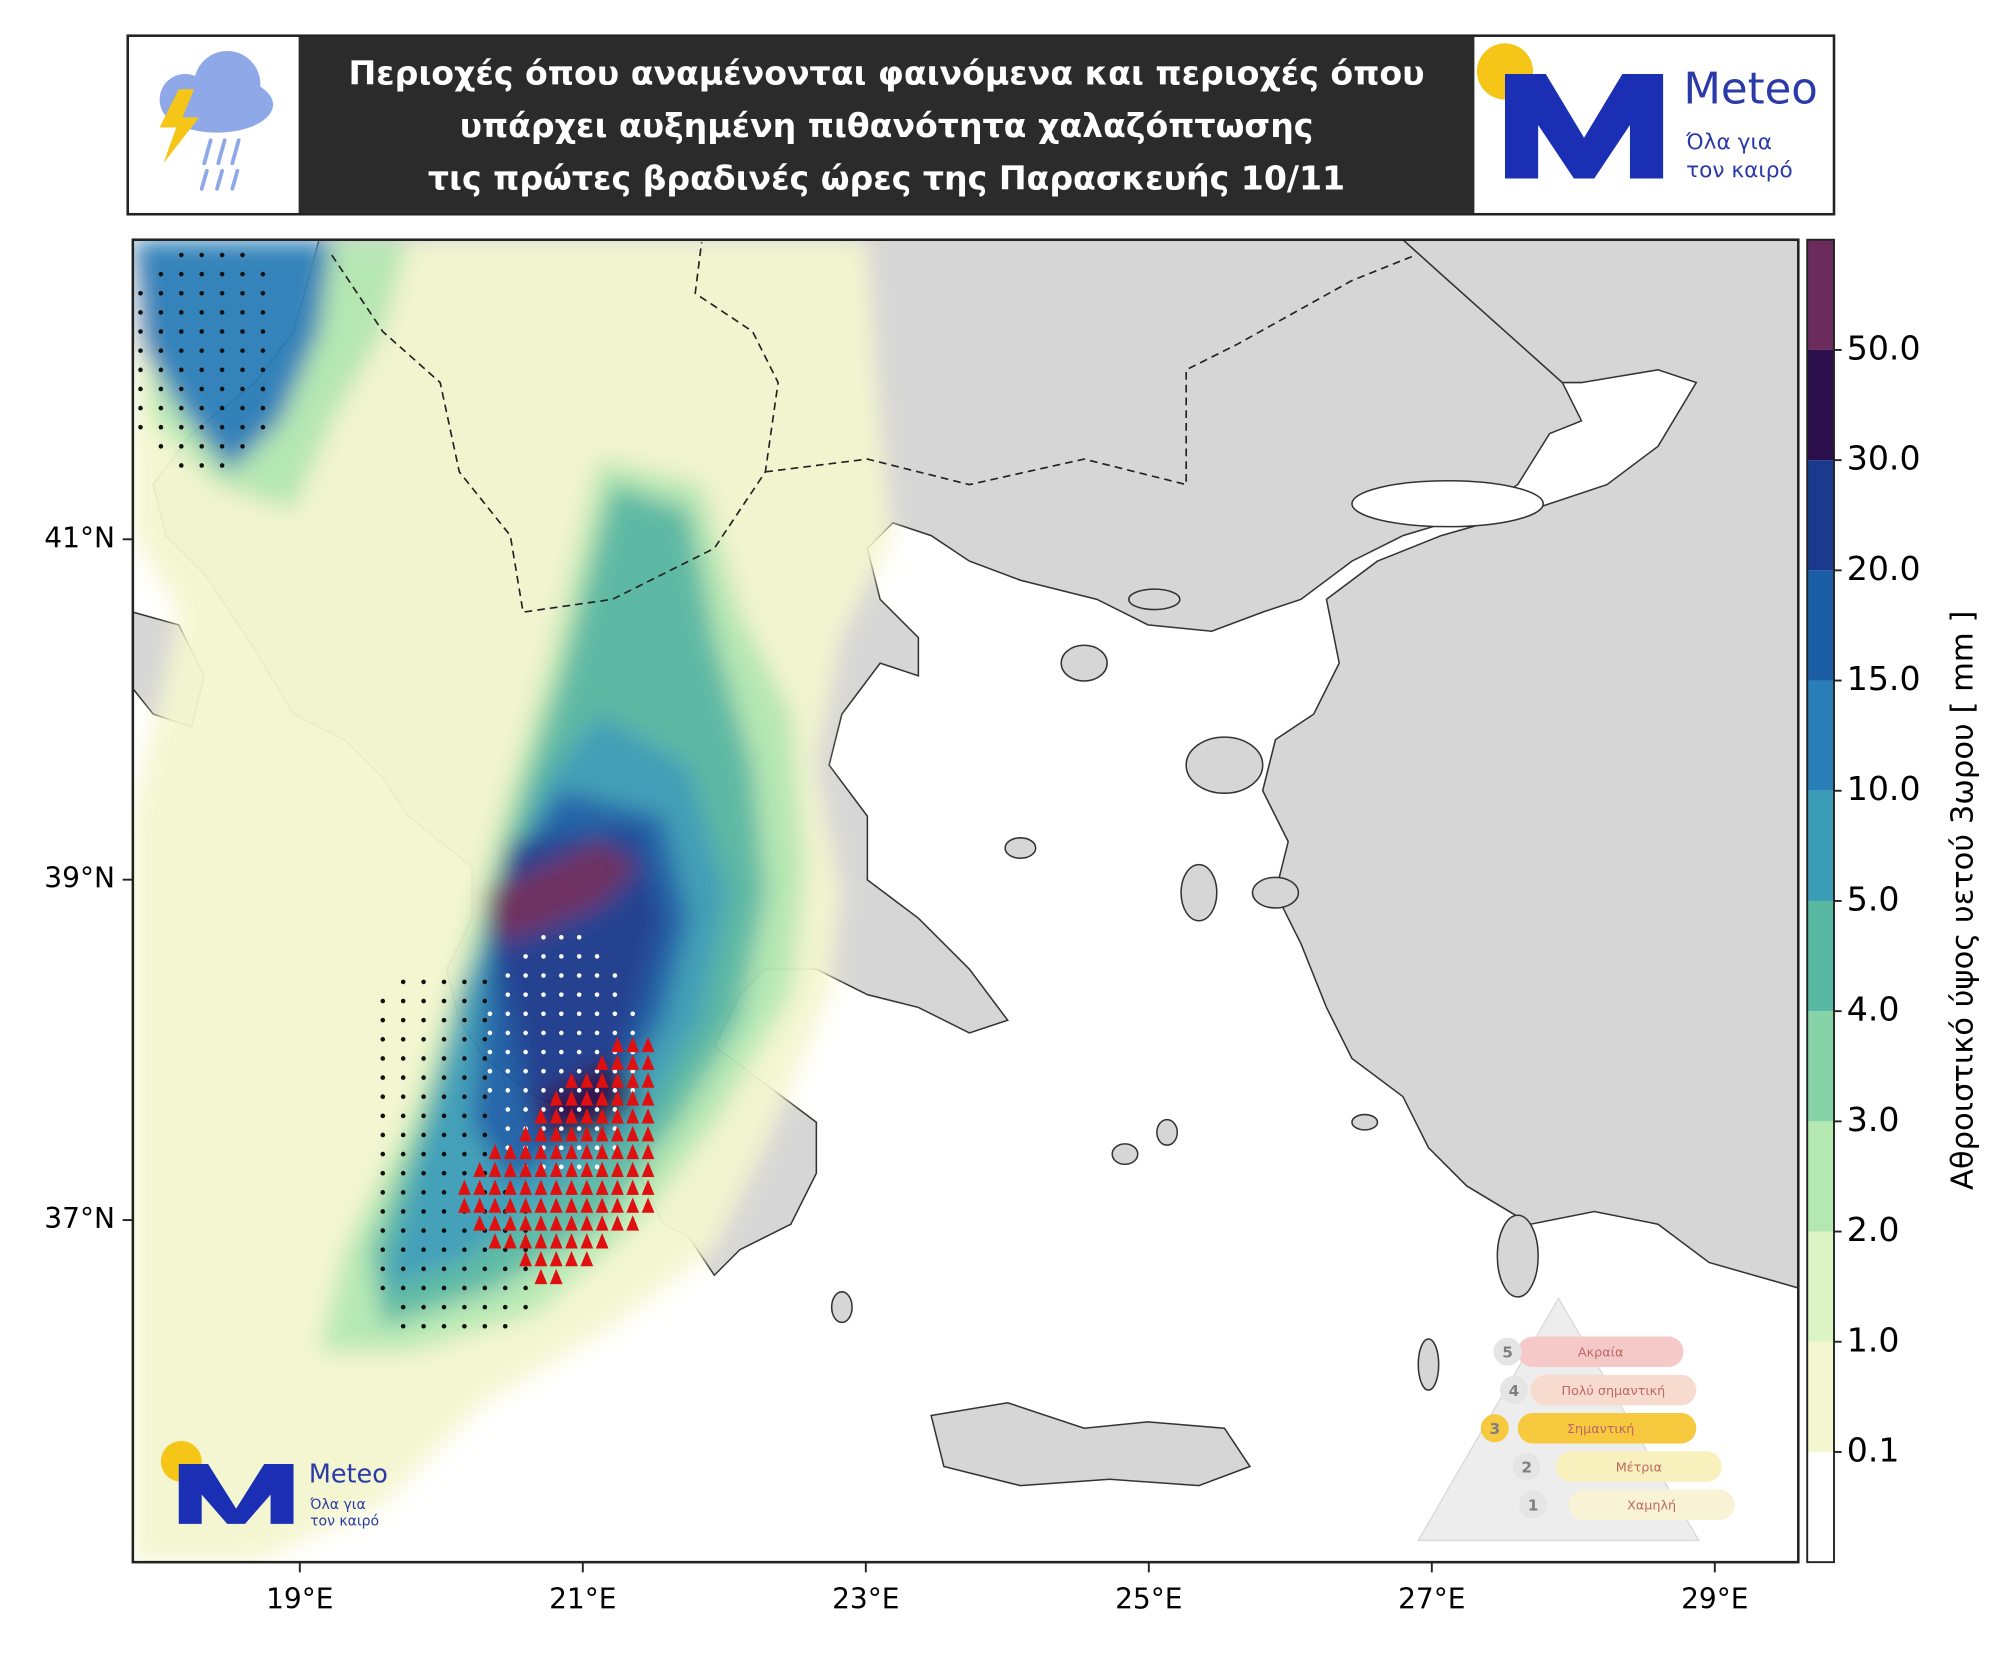 Image resolution: width=2000 pixels, height=1668 pixels. What do you see at coordinates (1873, 1229) in the screenshot?
I see `colorbar-tick-label: 2.0` at bounding box center [1873, 1229].